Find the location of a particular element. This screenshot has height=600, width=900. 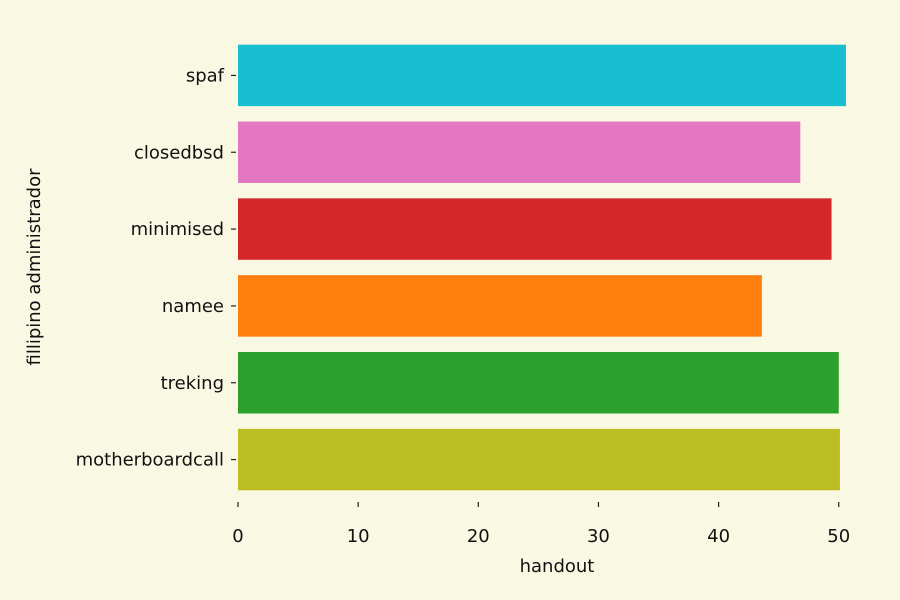

x-tick-label: 0 is located at coordinates (237, 536).